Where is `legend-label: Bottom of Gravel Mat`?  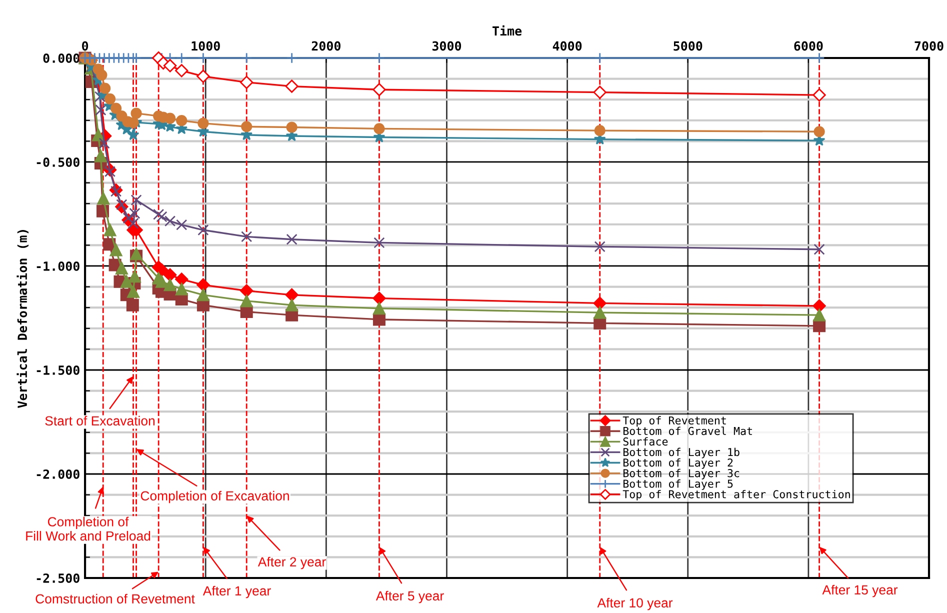
legend-label: Bottom of Gravel Mat is located at coordinates (687, 431).